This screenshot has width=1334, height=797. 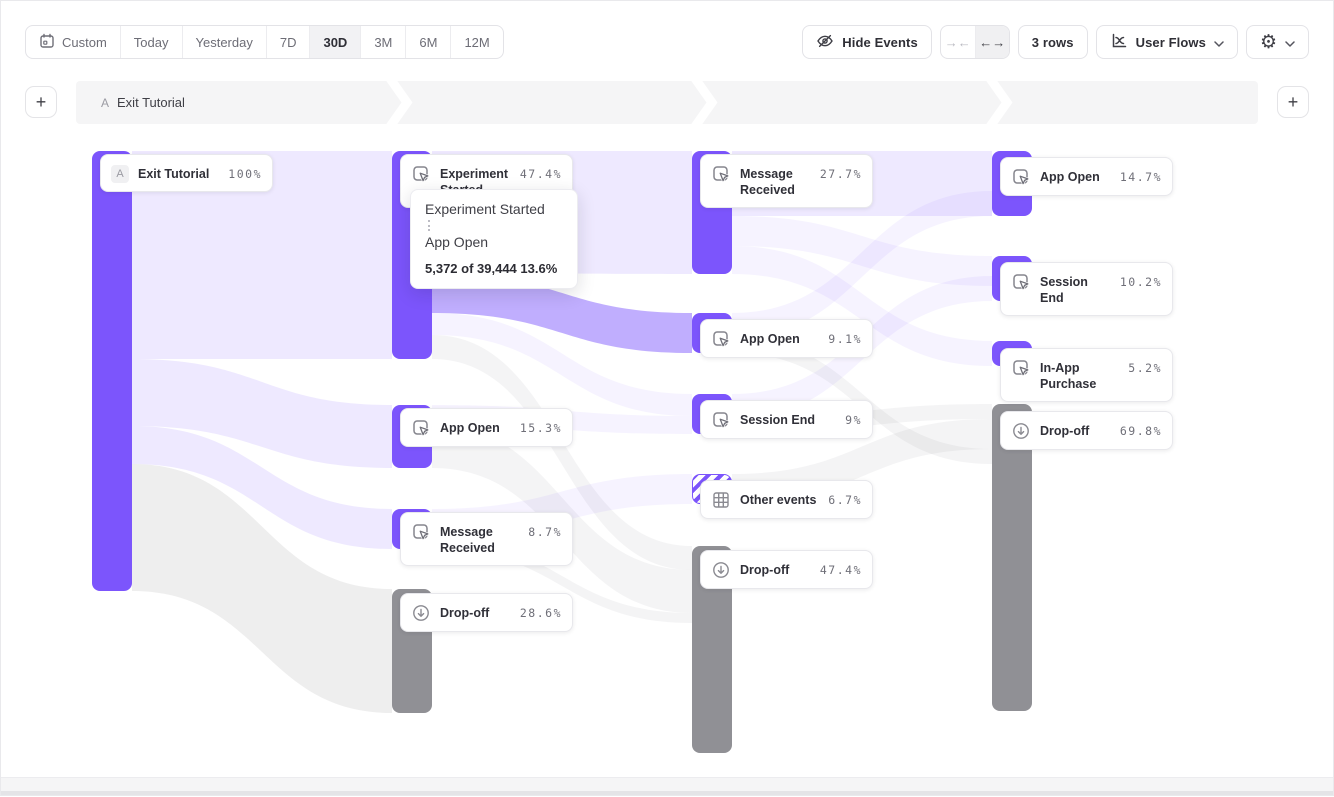 What do you see at coordinates (429, 225) in the screenshot?
I see `tooltip-connector` at bounding box center [429, 225].